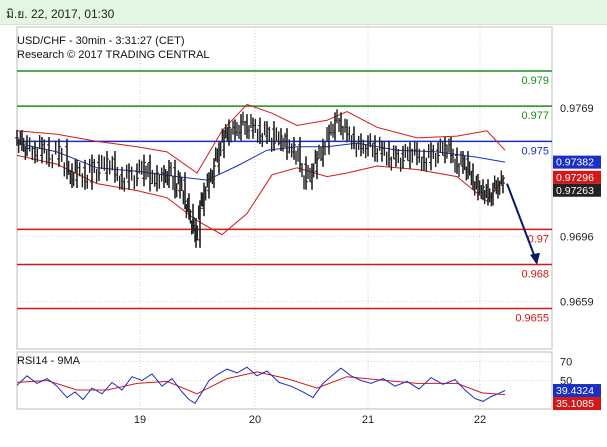  What do you see at coordinates (535, 116) in the screenshot?
I see `level-label: 0.977` at bounding box center [535, 116].